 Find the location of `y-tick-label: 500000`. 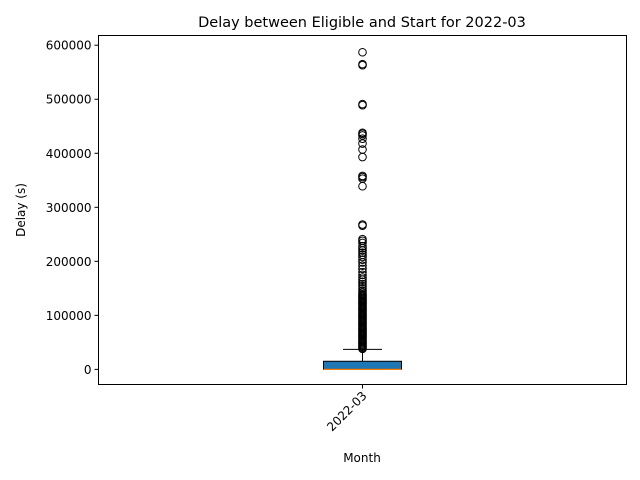

y-tick-label: 500000 is located at coordinates (69, 100).